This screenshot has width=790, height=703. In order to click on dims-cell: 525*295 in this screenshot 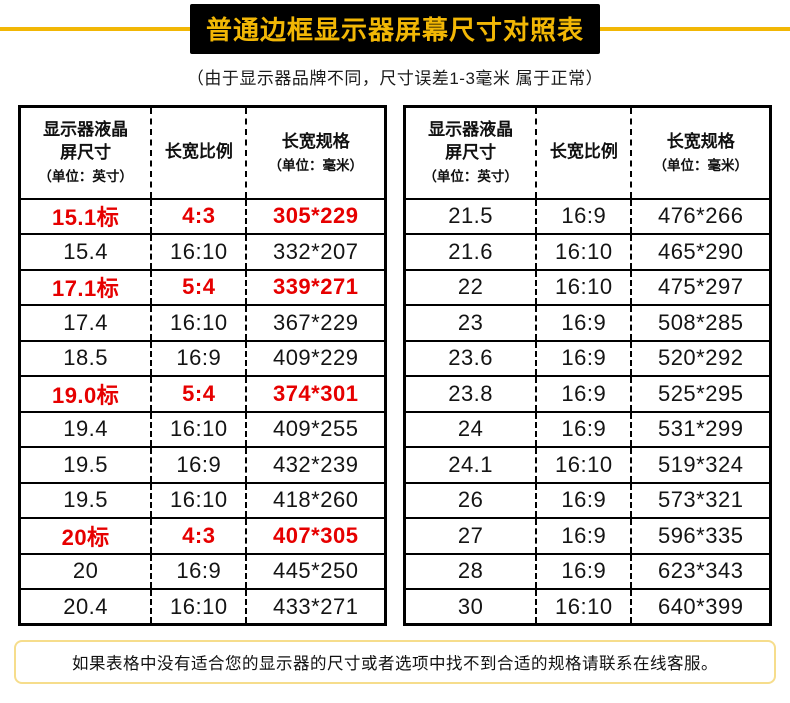, I will do `click(701, 394)`.